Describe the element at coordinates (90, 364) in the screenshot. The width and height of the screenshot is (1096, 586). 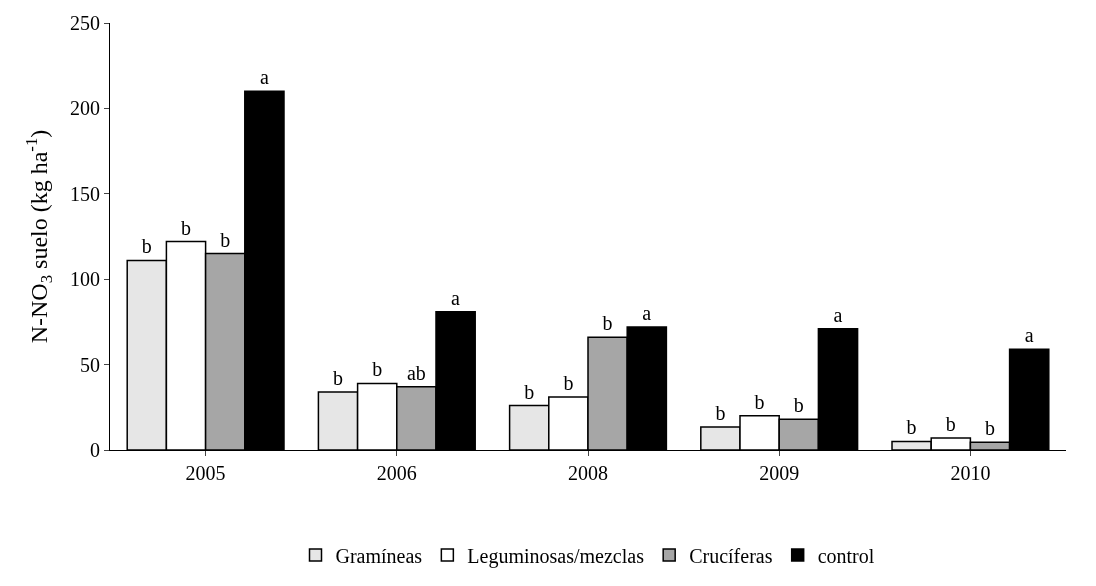
I see `y-tick-label: 50` at that location.